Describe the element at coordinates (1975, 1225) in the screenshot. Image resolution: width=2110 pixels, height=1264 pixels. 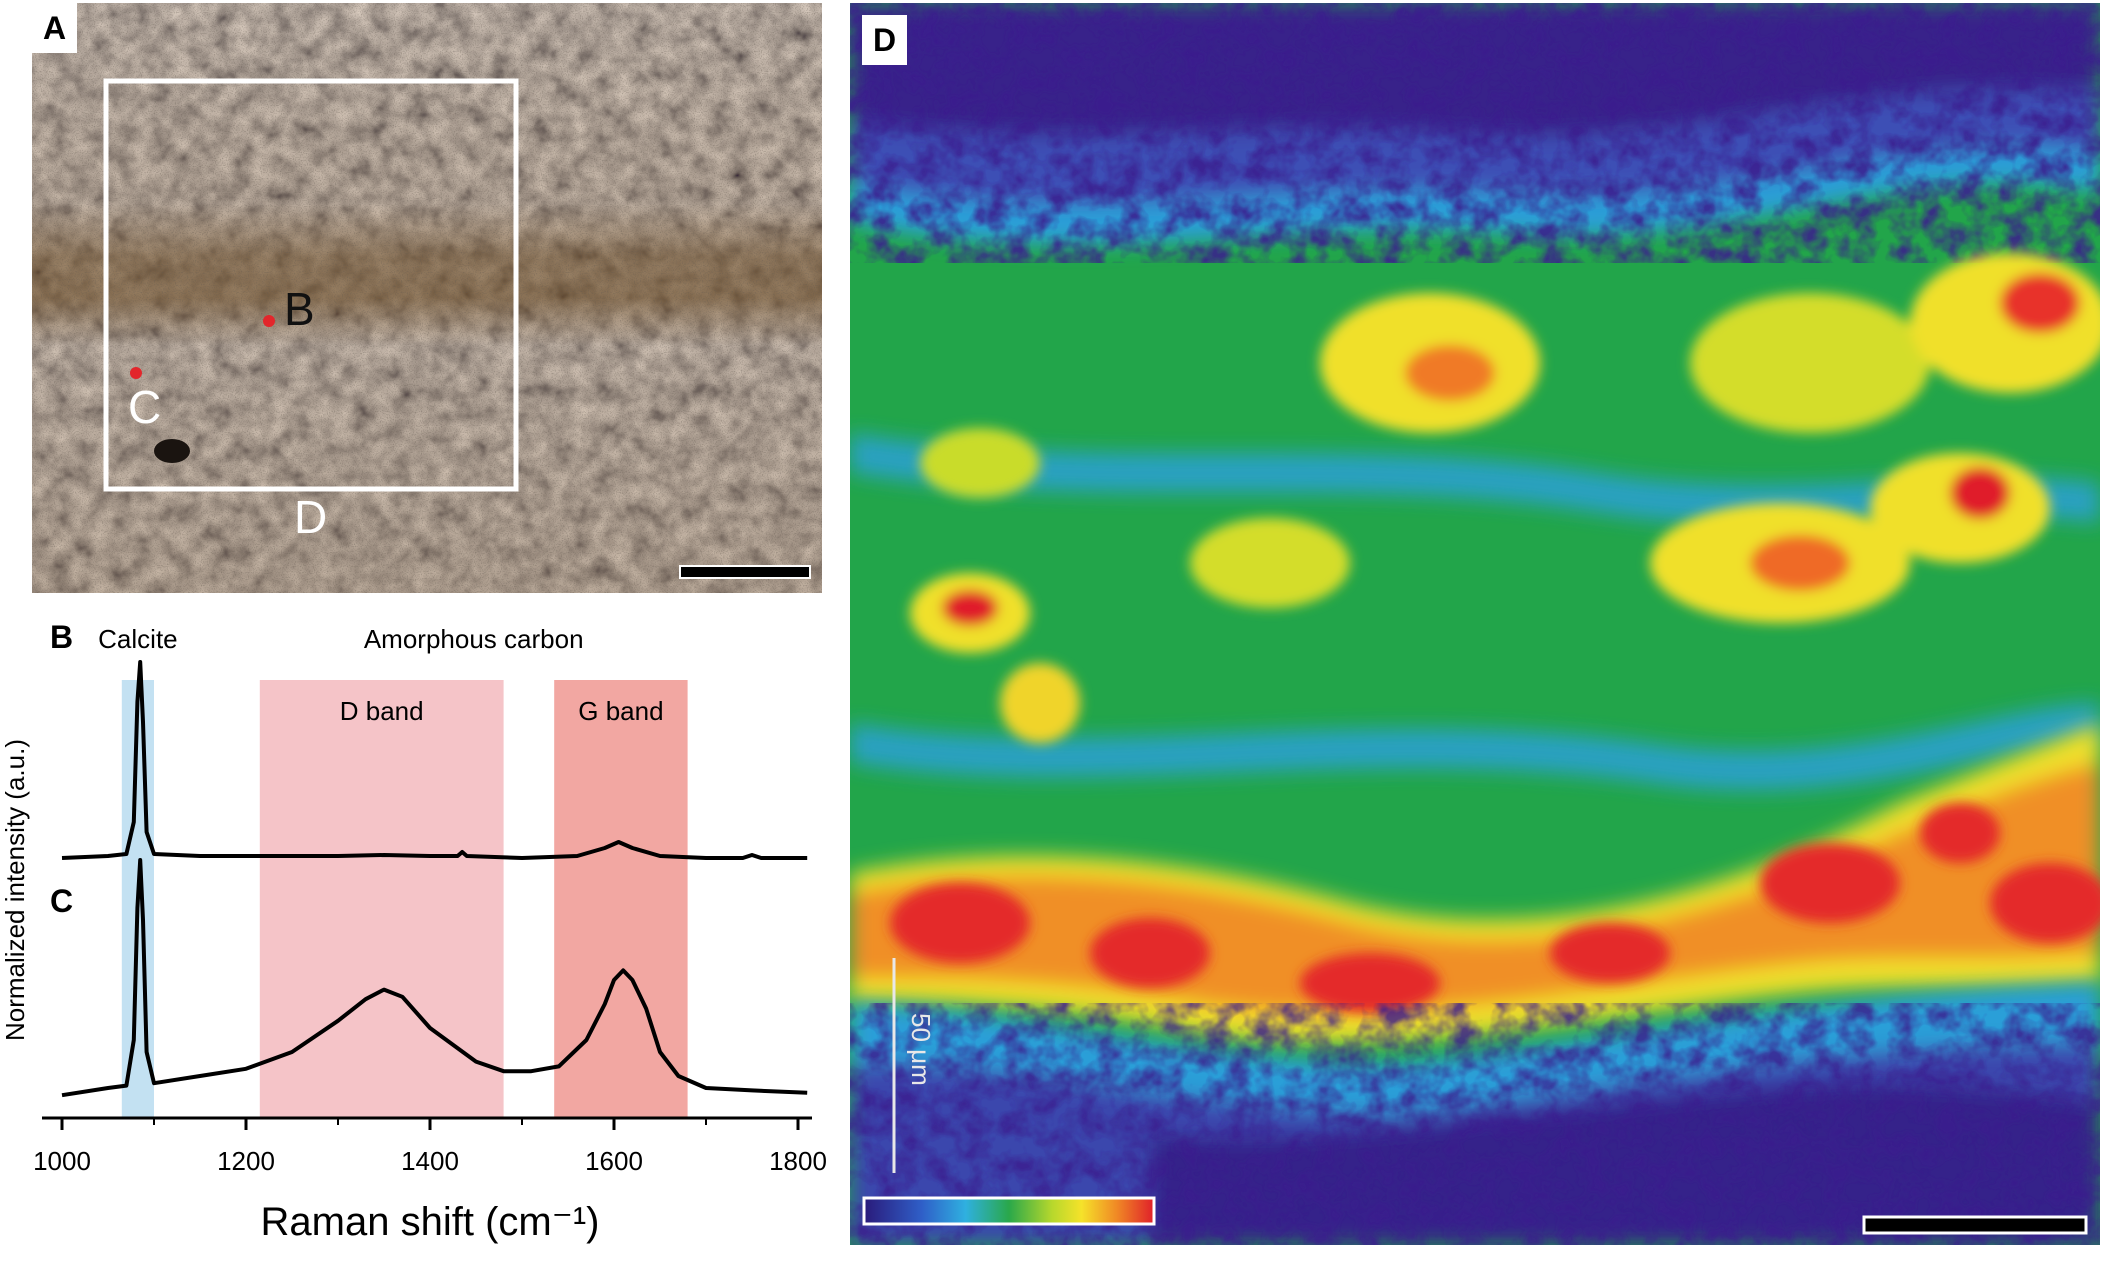
I see `map-scale-bar` at that location.